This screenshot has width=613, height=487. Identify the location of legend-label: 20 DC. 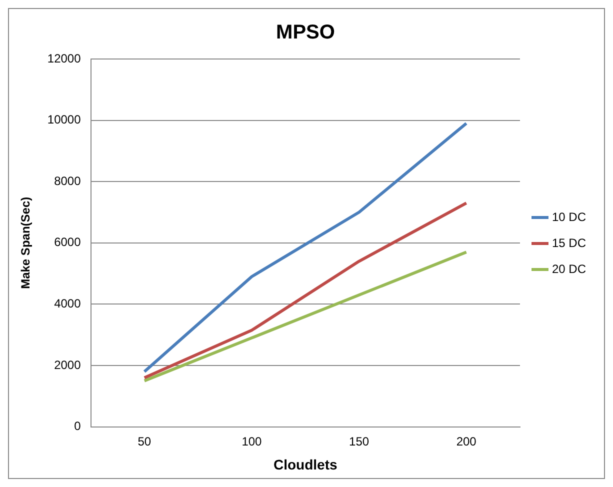
(569, 269).